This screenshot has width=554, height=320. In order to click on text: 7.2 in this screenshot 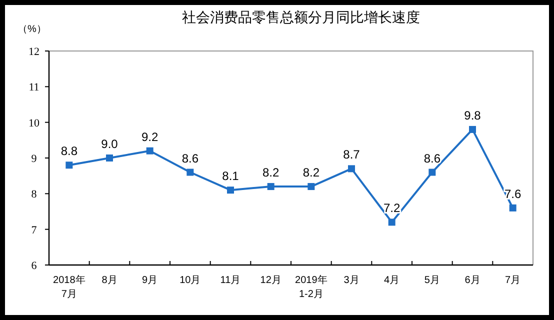, I will do `click(391, 208)`.